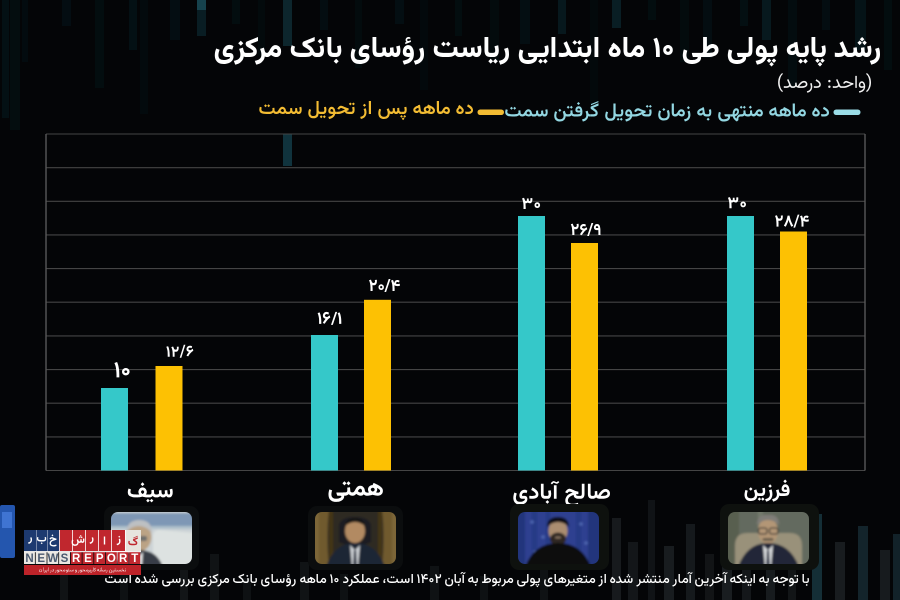 The width and height of the screenshot is (900, 600). I want to click on svg-text: N, so click(29, 559).